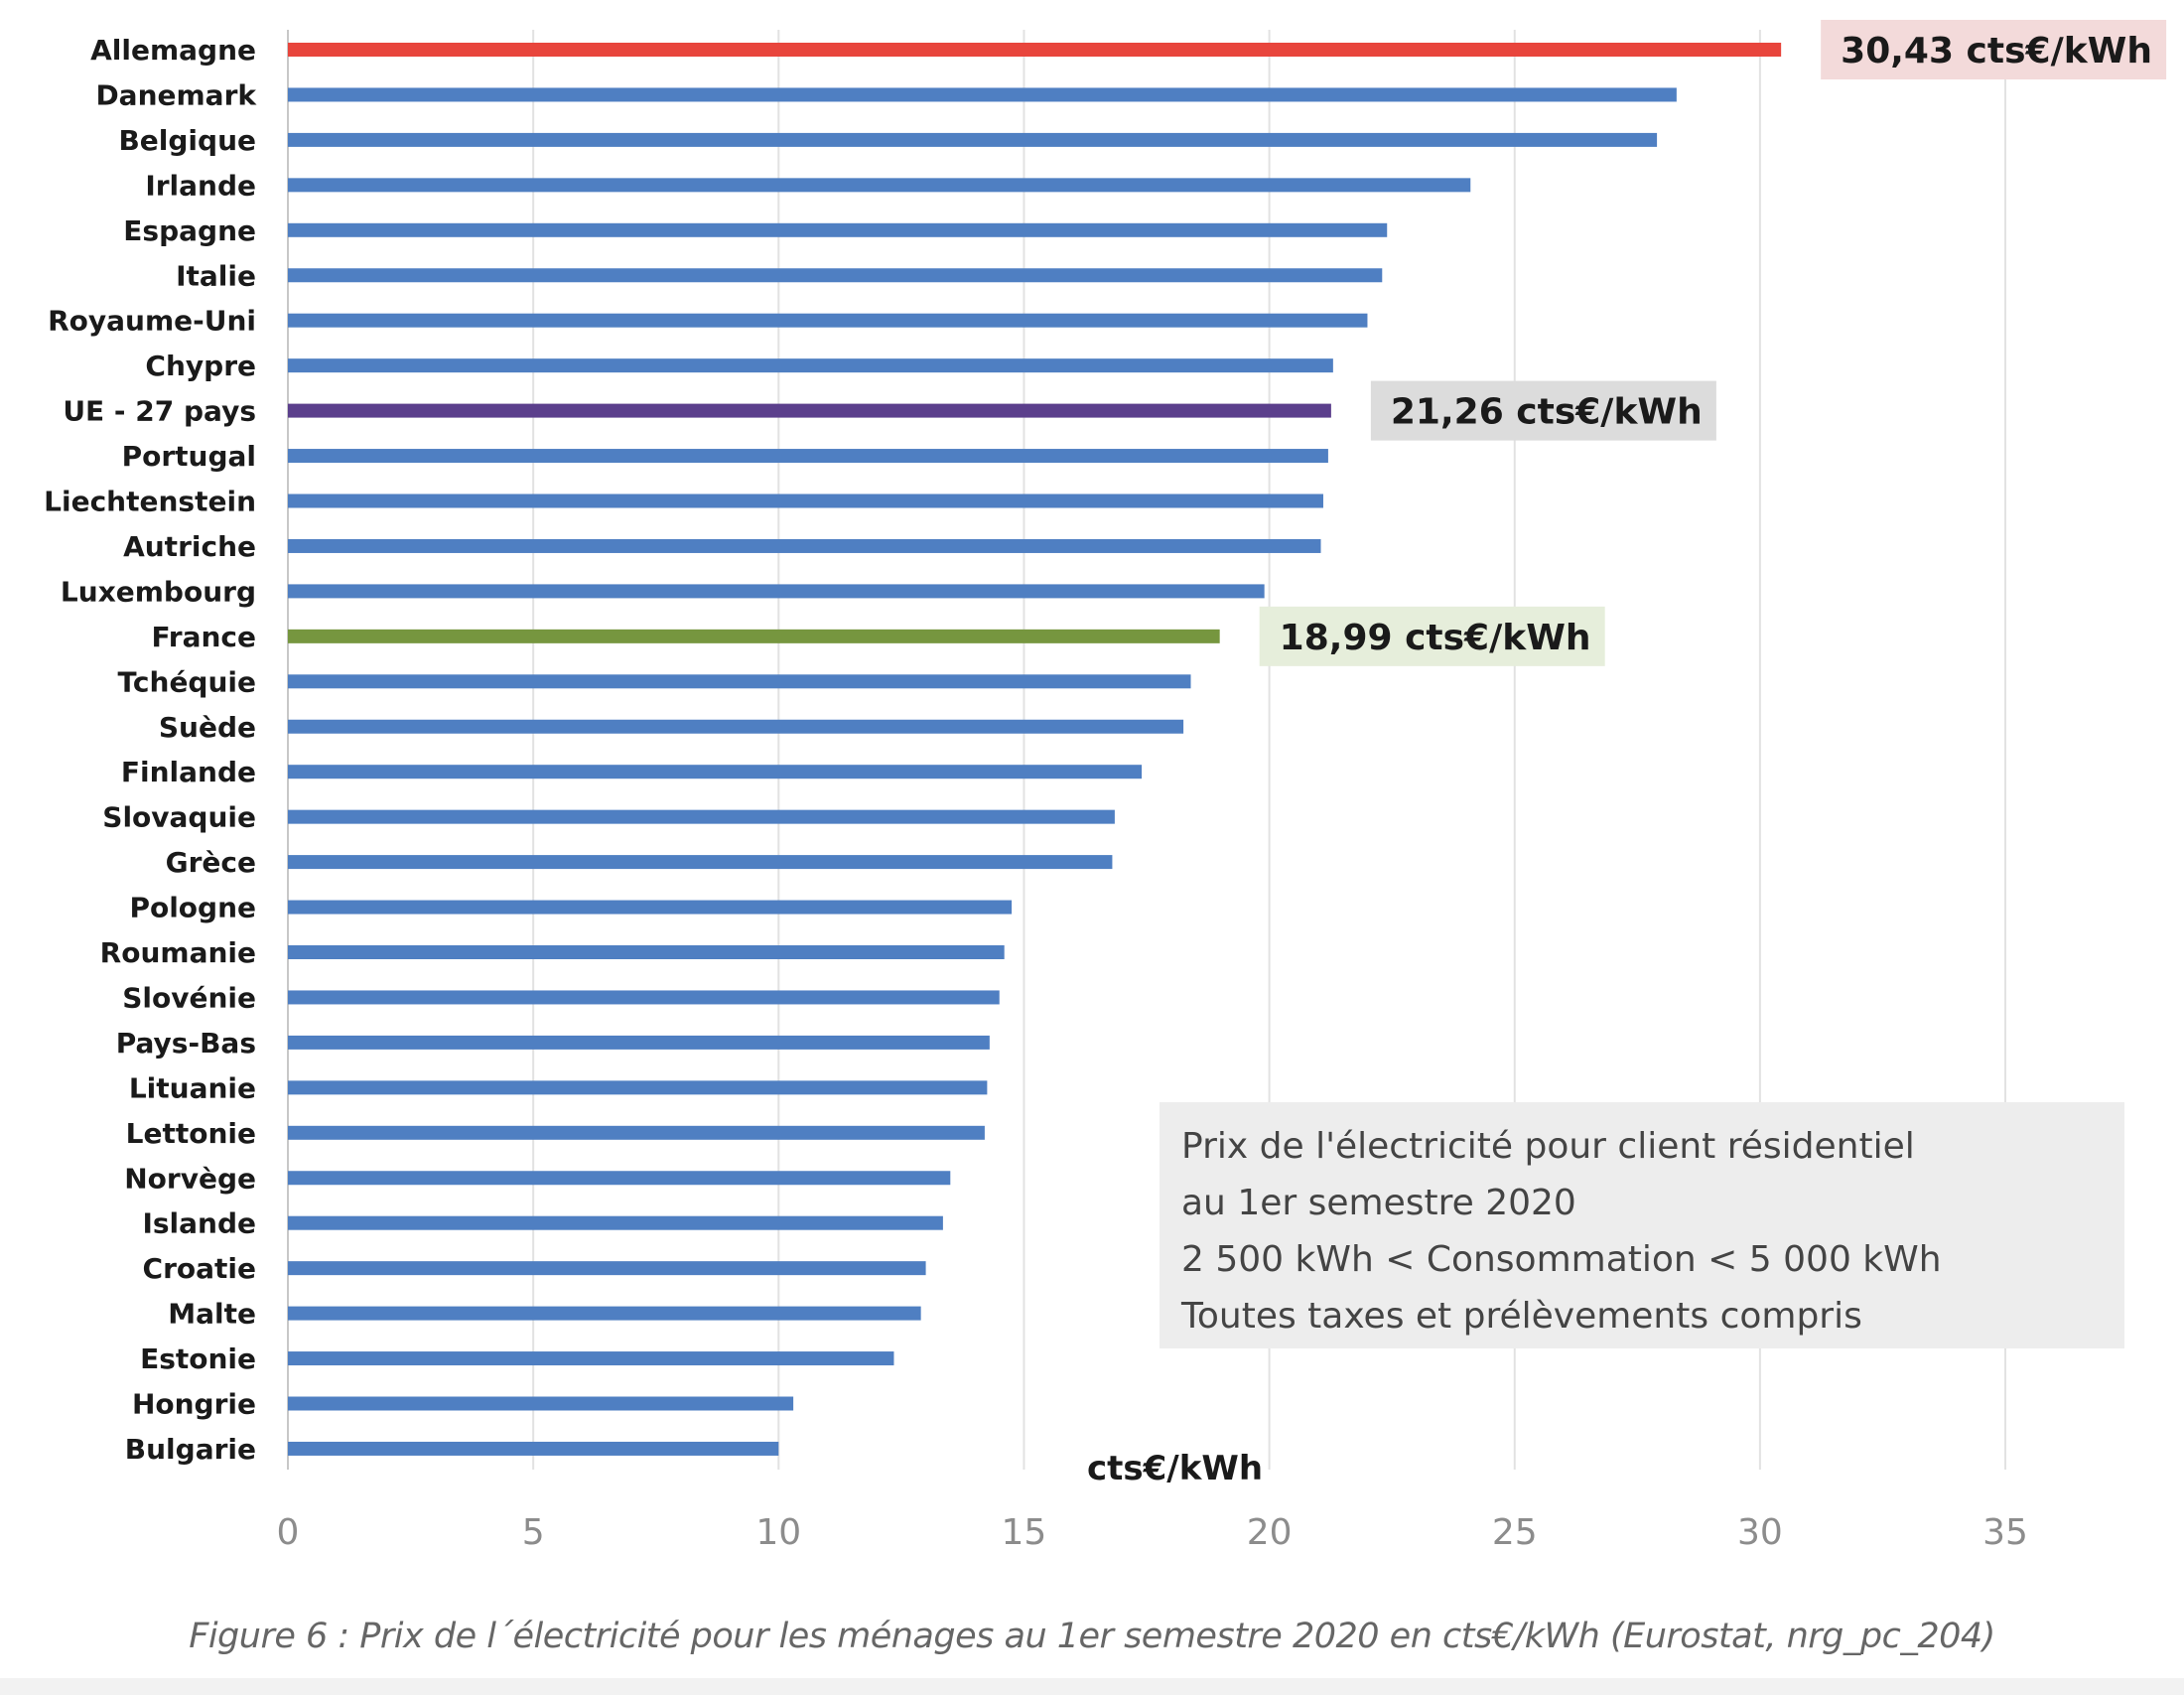 Image resolution: width=2184 pixels, height=1695 pixels. What do you see at coordinates (200, 366) in the screenshot?
I see `category-label: Chypre` at bounding box center [200, 366].